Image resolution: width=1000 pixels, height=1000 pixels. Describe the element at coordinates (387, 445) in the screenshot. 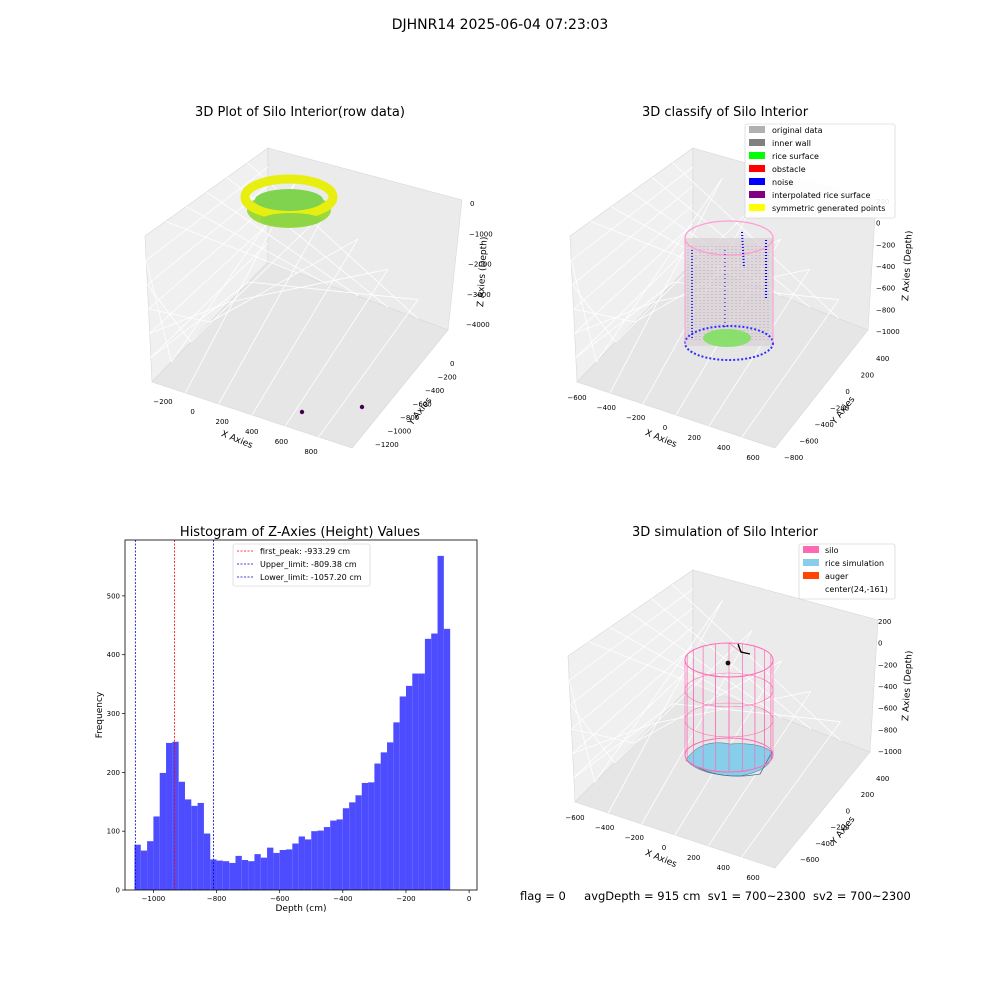

I see `raw-y-tick: −1200` at that location.